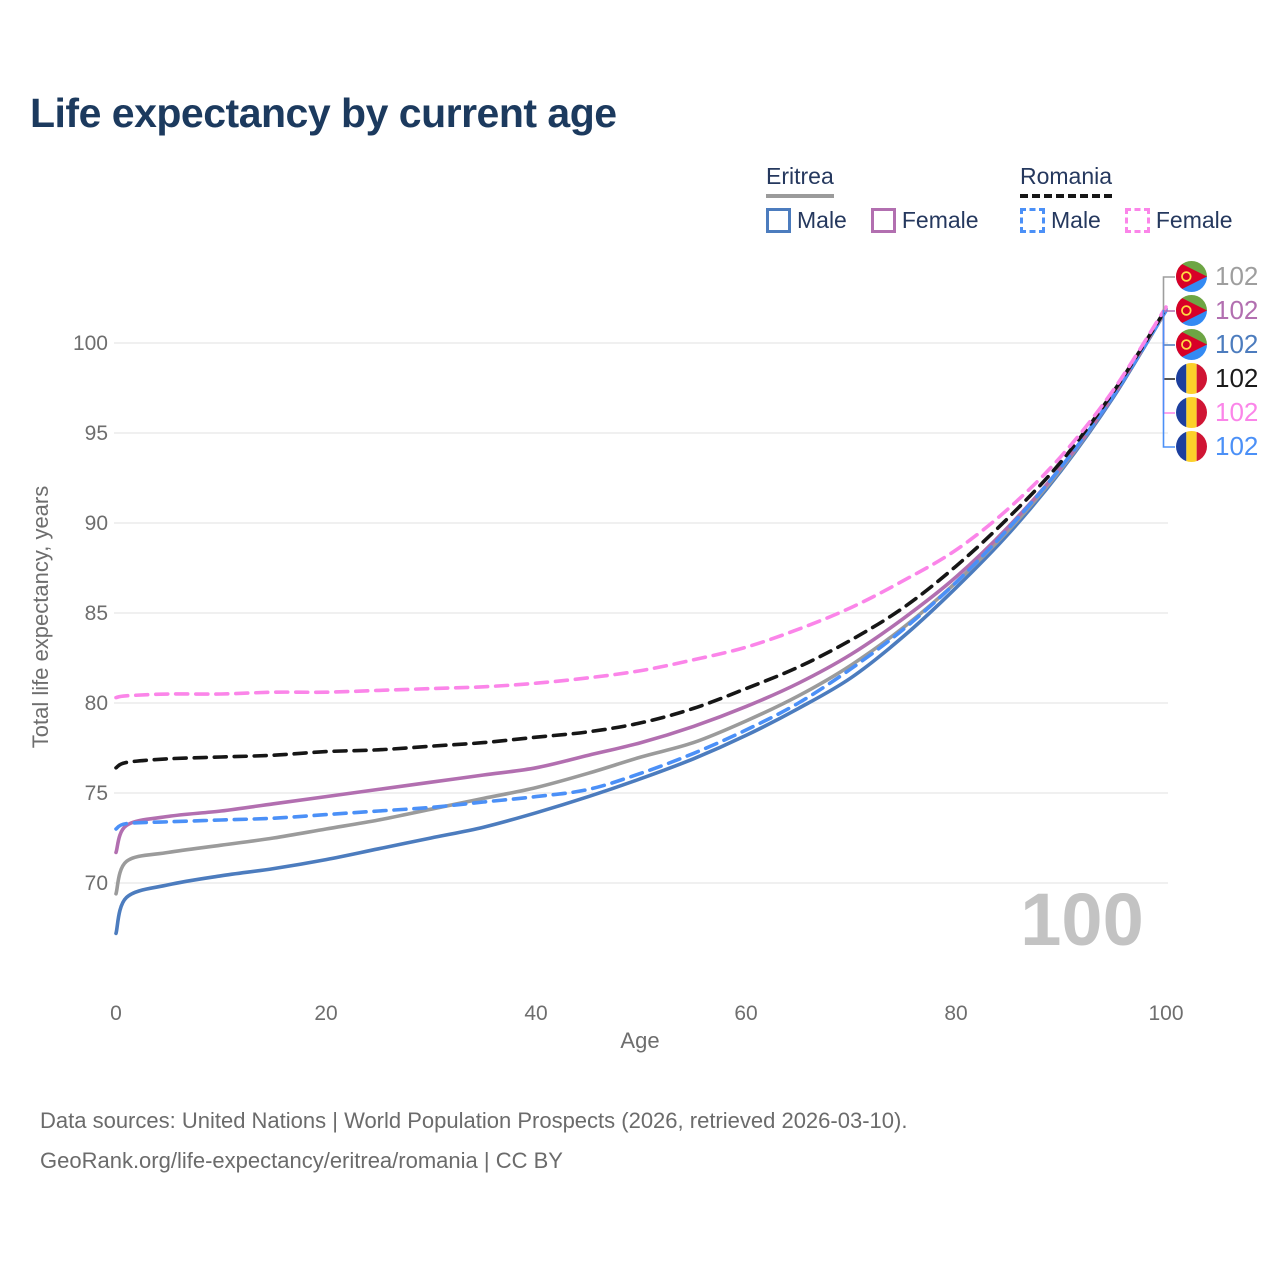  I want to click on eritrea-male-swatch, so click(778, 220).